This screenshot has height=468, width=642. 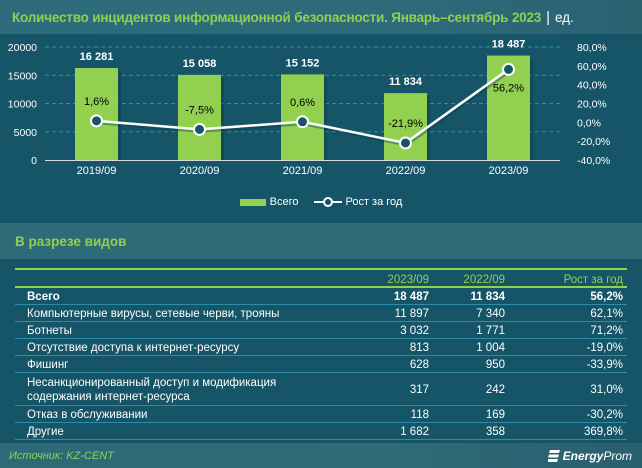 What do you see at coordinates (568, 414) in the screenshot?
I see `row-growth: -30,2%` at bounding box center [568, 414].